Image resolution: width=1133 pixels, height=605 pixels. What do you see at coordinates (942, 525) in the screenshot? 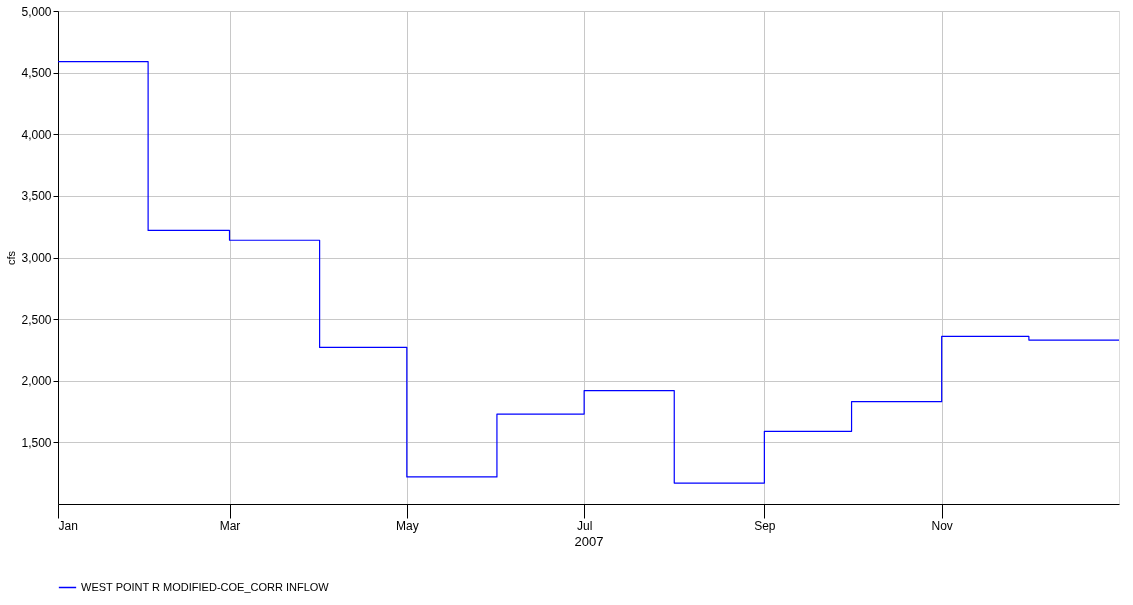
I see `x-tick-label: Nov` at bounding box center [942, 525].